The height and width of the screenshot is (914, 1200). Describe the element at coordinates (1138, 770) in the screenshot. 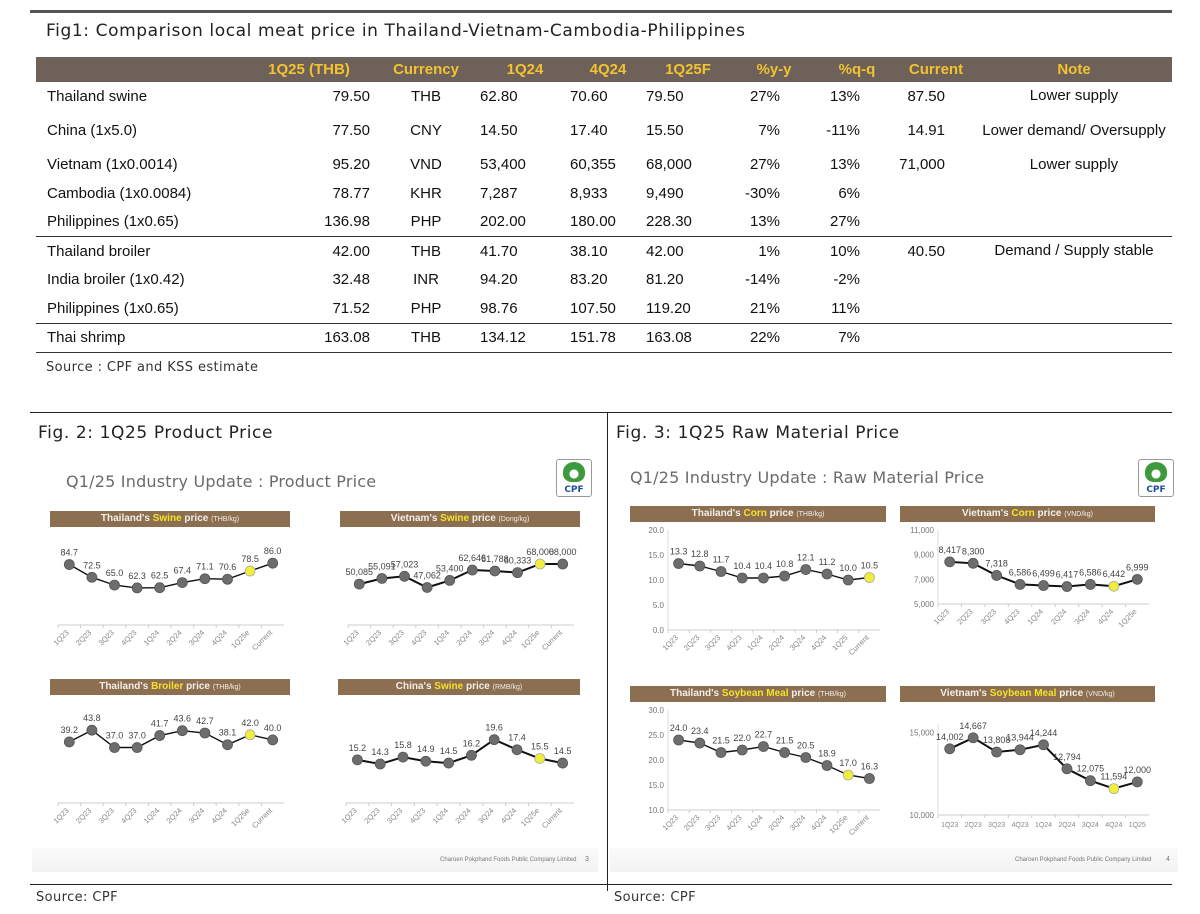

I see `data-label: 12,000` at that location.